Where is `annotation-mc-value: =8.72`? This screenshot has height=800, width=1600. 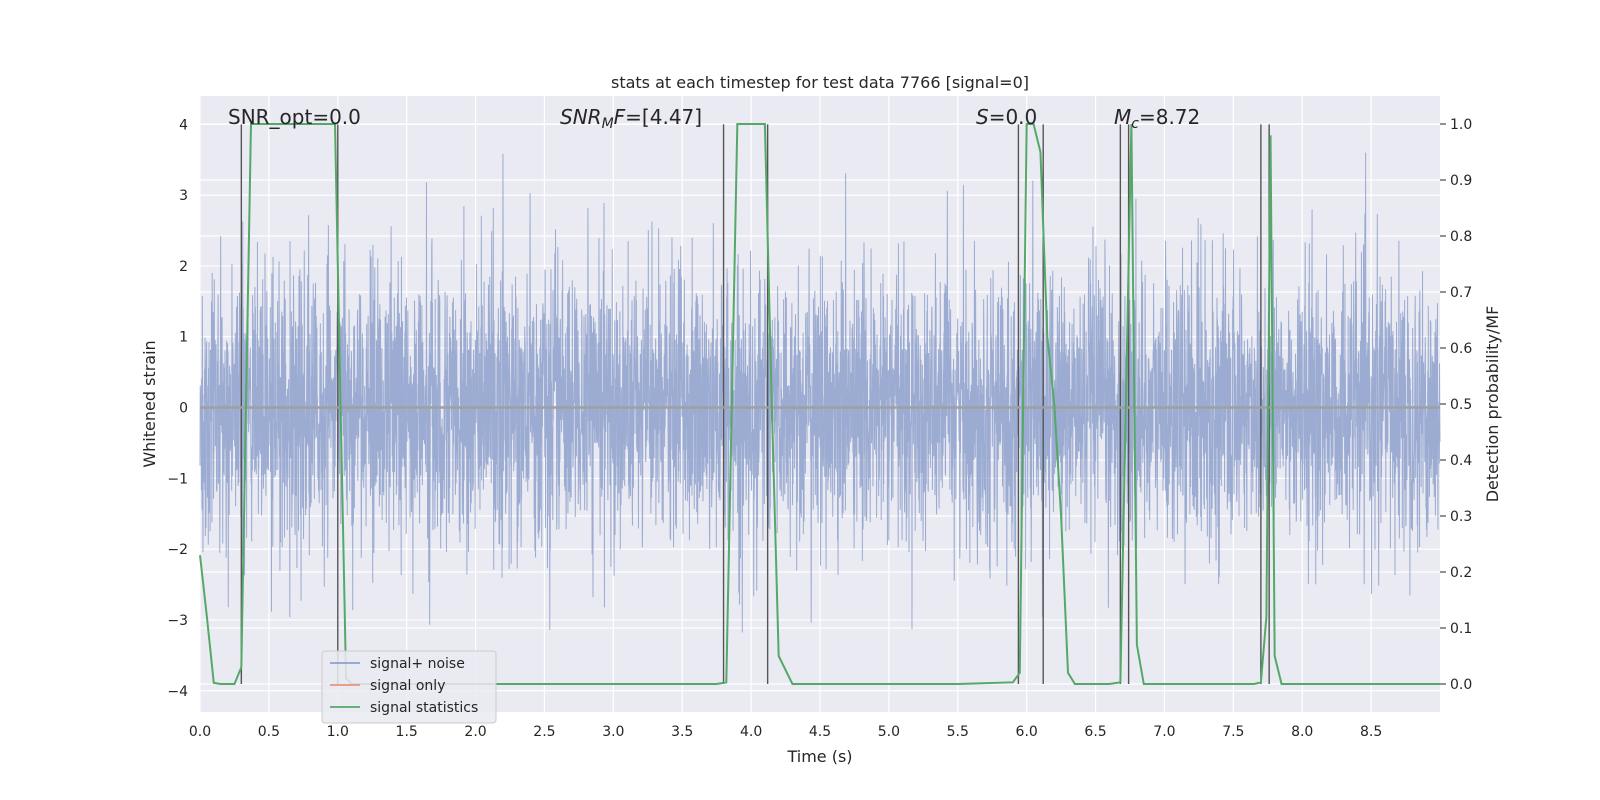
annotation-mc-value: =8.72 is located at coordinates (1169, 117).